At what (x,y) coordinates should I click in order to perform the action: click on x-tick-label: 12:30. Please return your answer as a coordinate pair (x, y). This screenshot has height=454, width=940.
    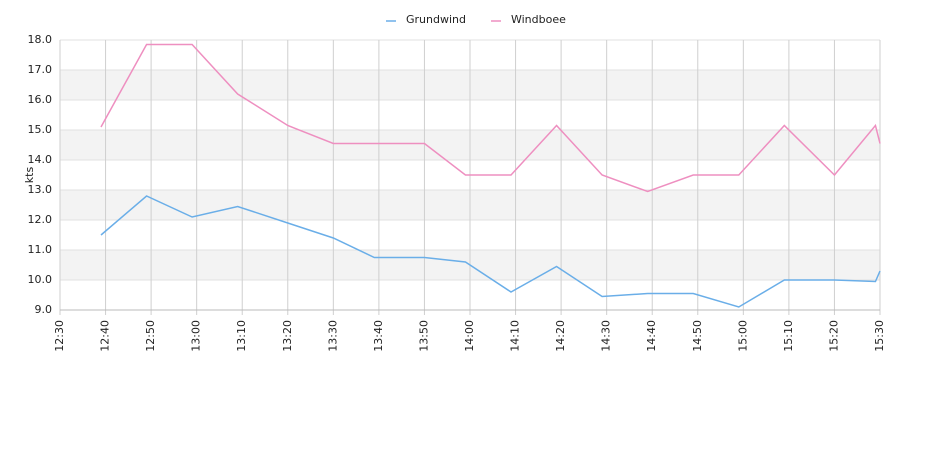
    Looking at the image, I should click on (59, 336).